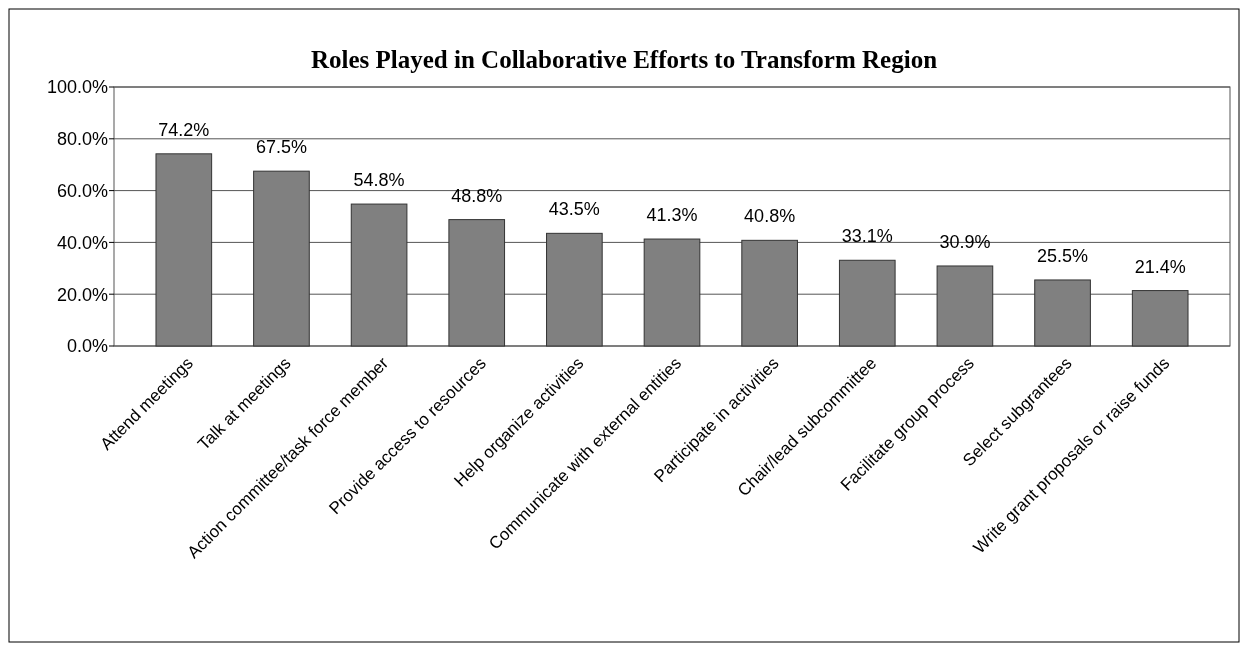 This screenshot has width=1248, height=651. I want to click on y-tick-label: 60.0%, so click(82, 190).